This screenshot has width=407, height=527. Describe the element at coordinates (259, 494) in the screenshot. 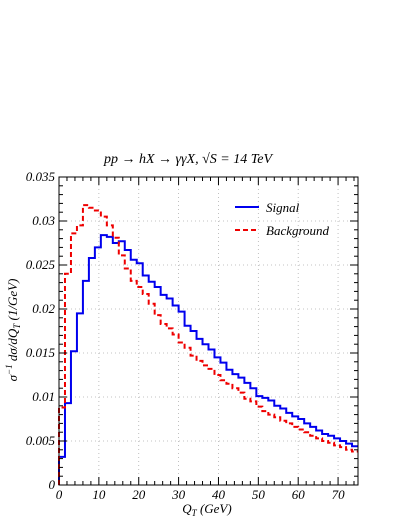

I see `x-tick-label: 50` at that location.